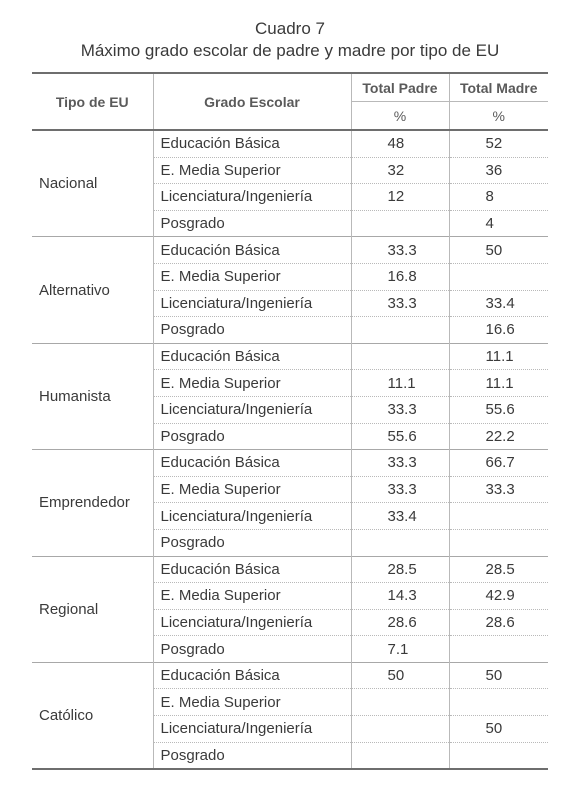  What do you see at coordinates (498, 409) in the screenshot?
I see `cell-madre: 55.6` at bounding box center [498, 409].